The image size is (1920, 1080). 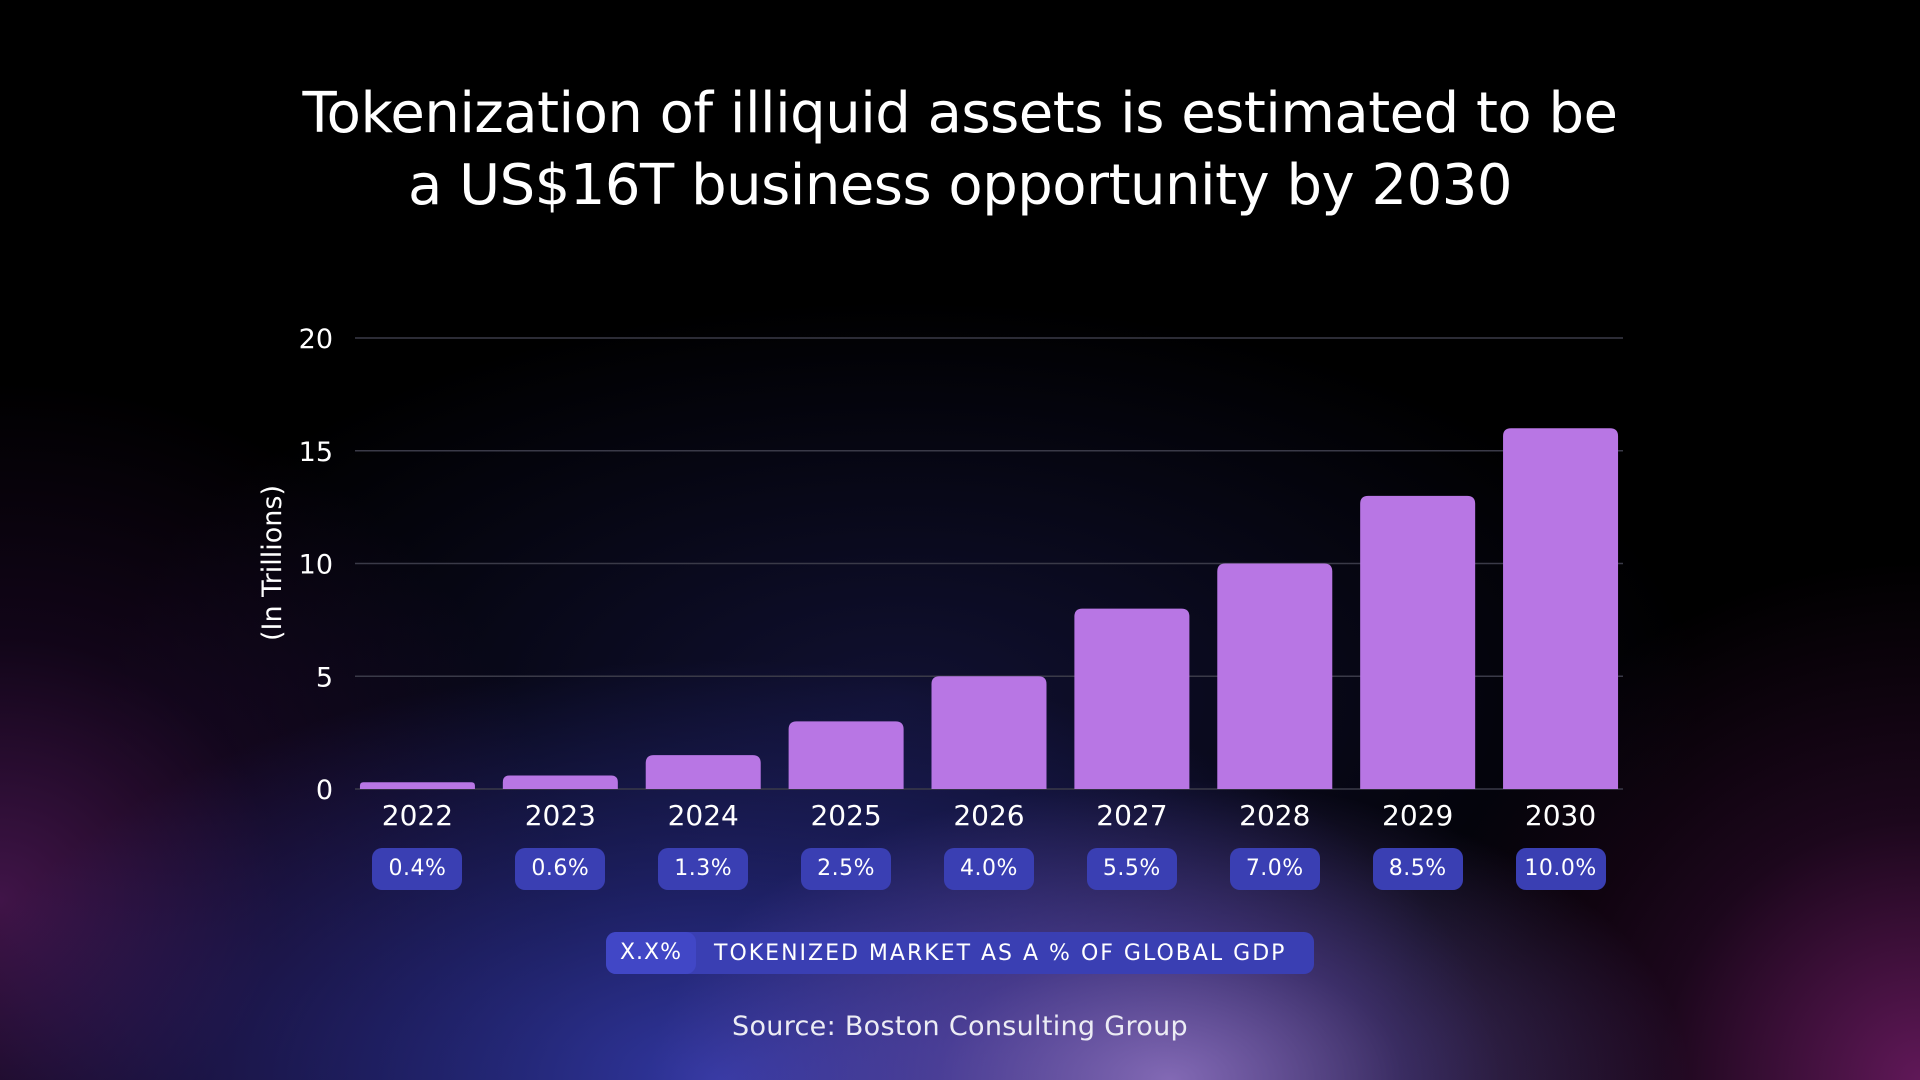 I want to click on bar-2026, so click(x=989, y=732).